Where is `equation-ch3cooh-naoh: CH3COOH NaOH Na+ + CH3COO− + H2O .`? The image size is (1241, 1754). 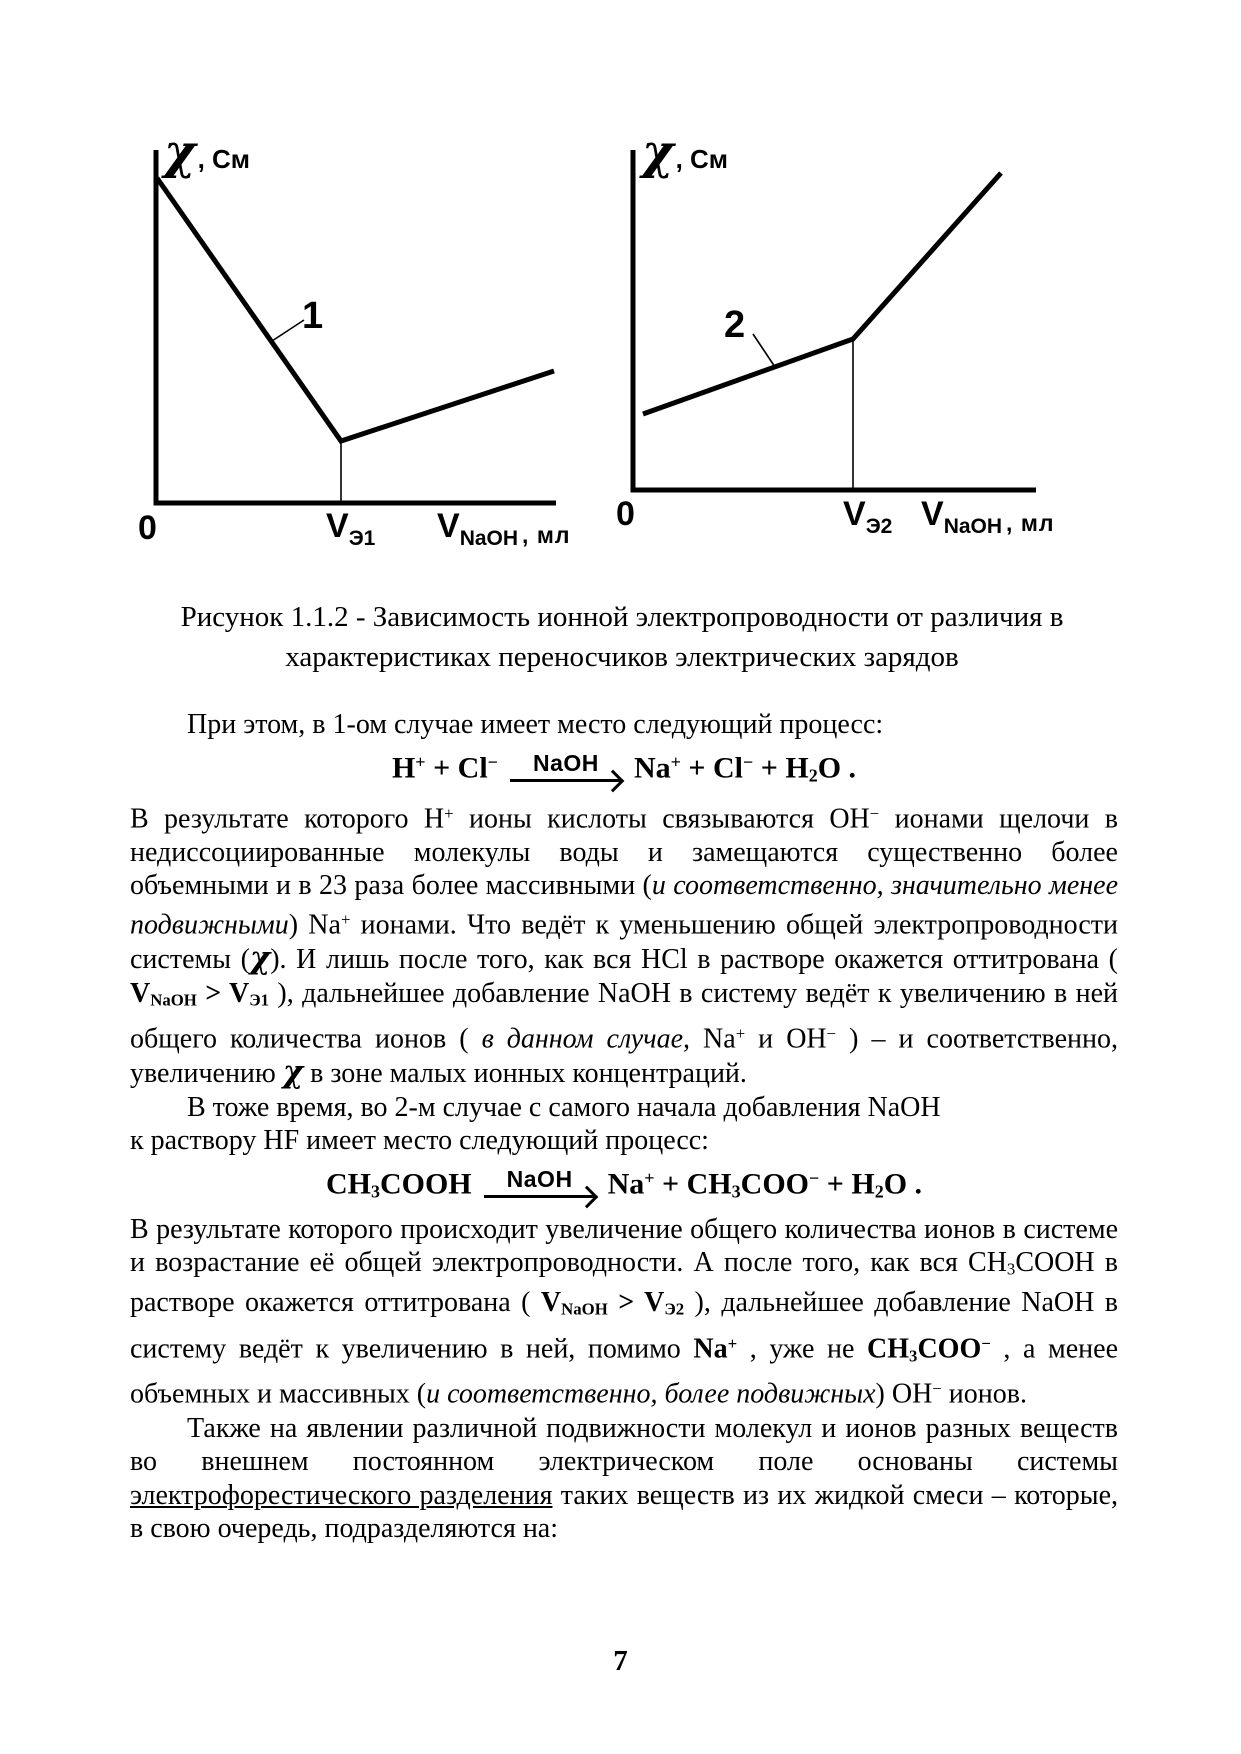
equation-ch3cooh-naoh: CH3COOH NaOH Na+ + CH3COO− + H2O . is located at coordinates (624, 1183).